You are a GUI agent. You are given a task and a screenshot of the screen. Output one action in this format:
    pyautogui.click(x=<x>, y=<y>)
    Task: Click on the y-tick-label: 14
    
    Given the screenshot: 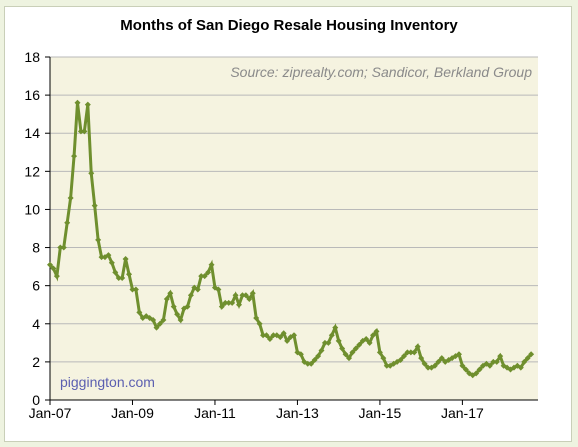 What is the action you would take?
    pyautogui.click(x=32, y=133)
    